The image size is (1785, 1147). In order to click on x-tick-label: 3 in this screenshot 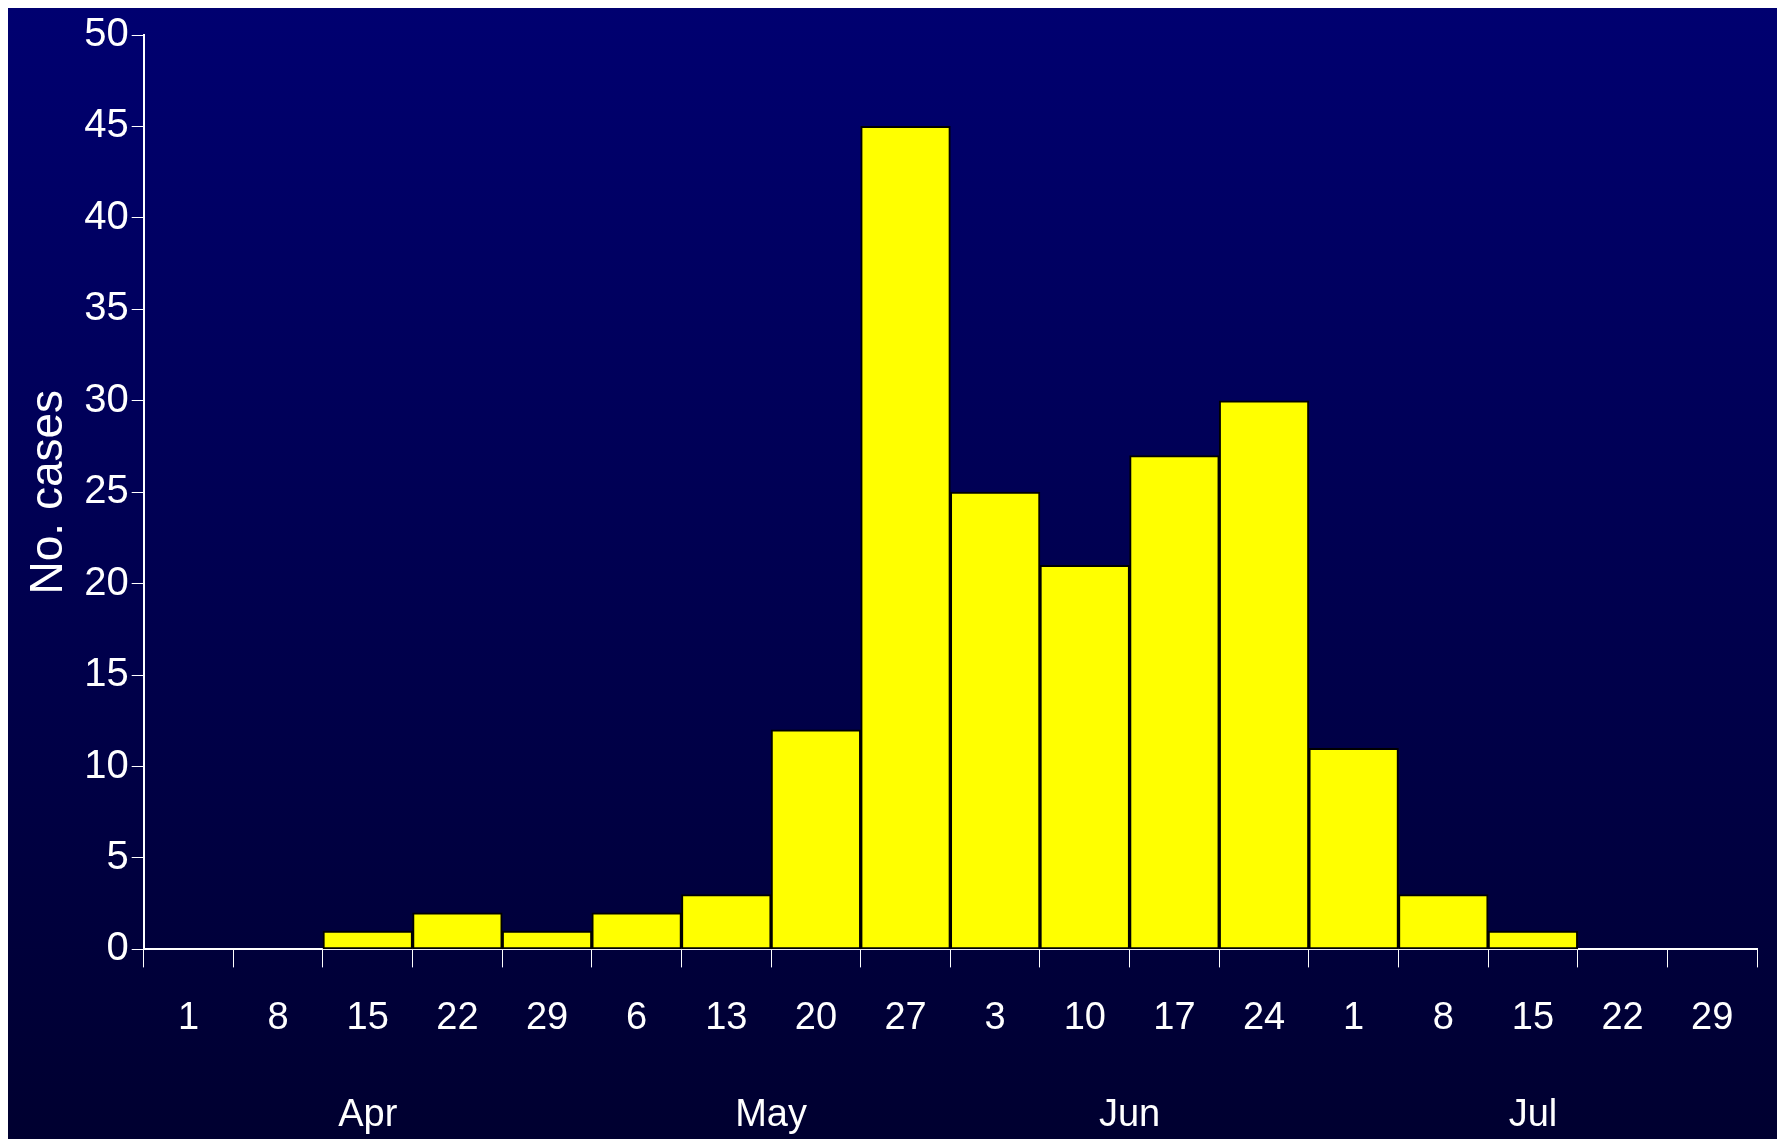, I will do `click(995, 1015)`.